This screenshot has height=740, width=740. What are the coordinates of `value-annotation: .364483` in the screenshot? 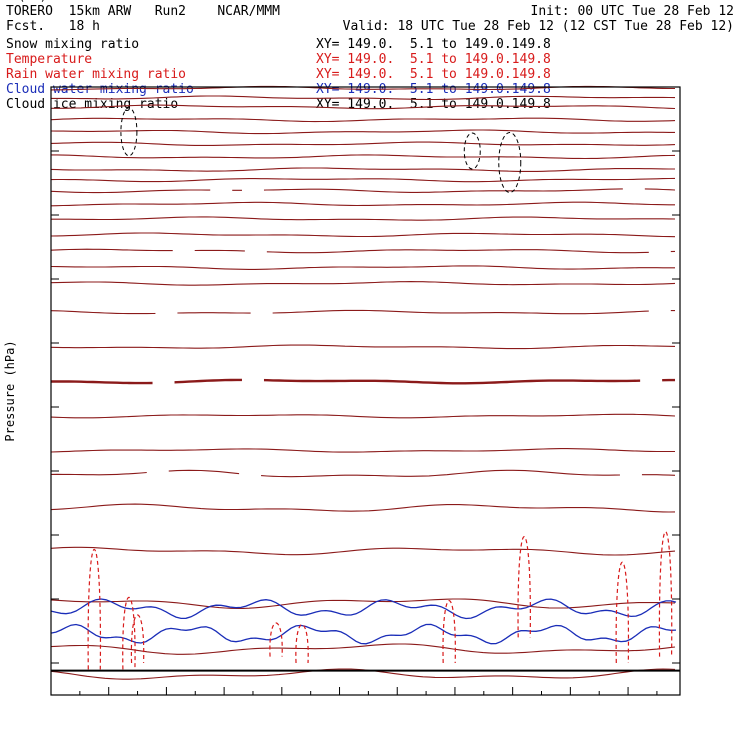 It's located at (21, 1).